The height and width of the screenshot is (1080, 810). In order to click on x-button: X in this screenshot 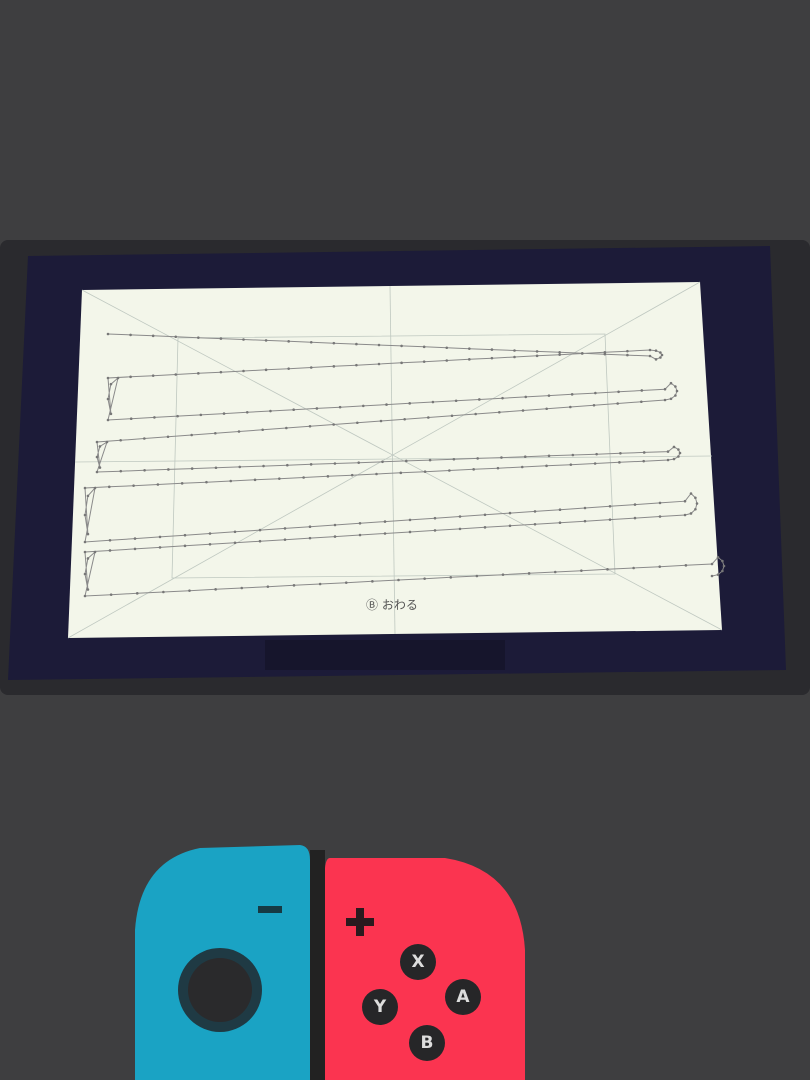, I will do `click(418, 962)`.